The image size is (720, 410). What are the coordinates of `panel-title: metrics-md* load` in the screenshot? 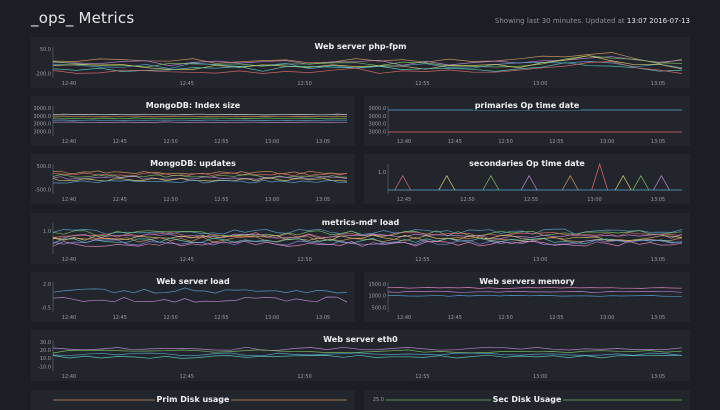 It's located at (360, 222).